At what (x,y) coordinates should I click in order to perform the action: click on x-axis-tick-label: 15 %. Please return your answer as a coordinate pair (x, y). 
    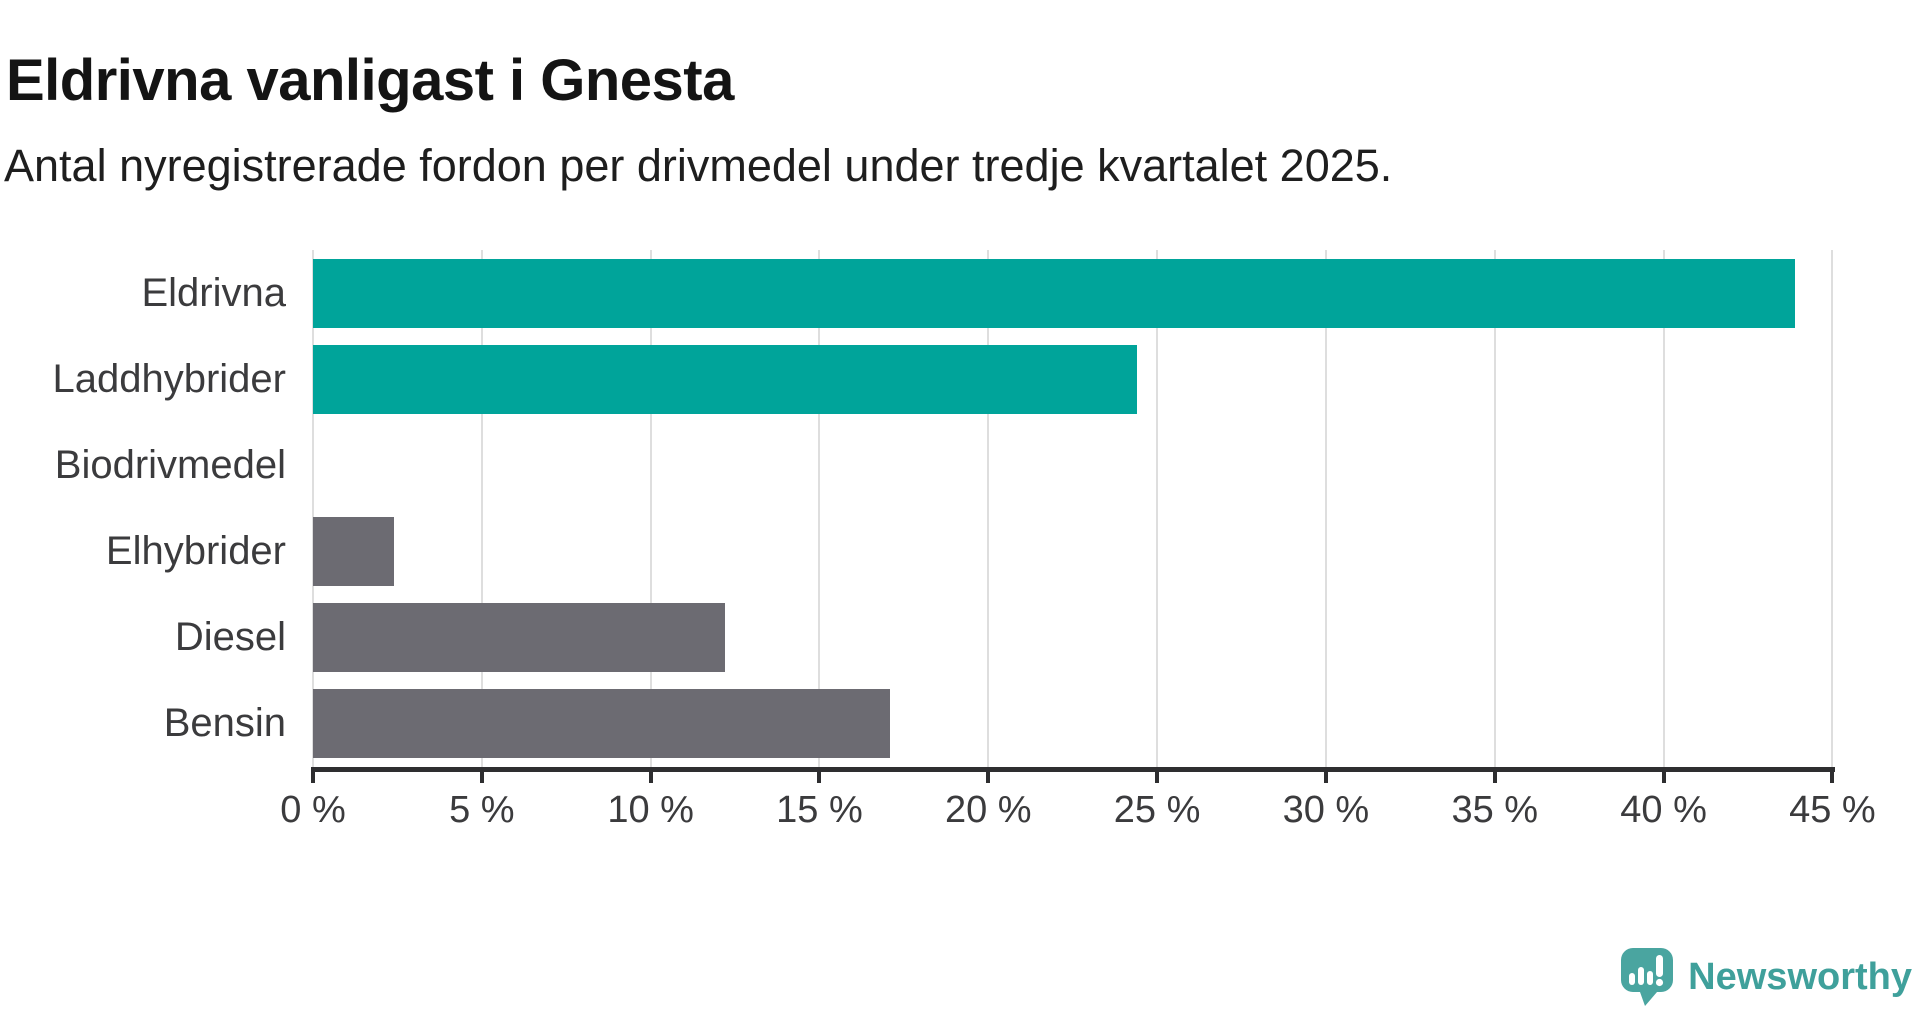
    Looking at the image, I should click on (819, 810).